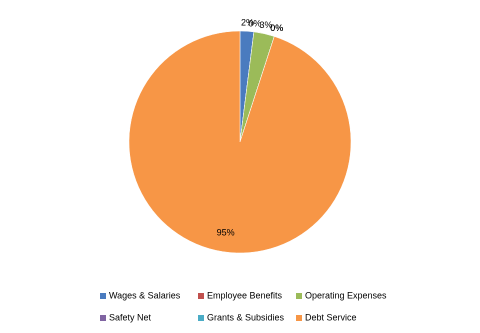 The width and height of the screenshot is (480, 333). What do you see at coordinates (145, 295) in the screenshot?
I see `legend-label: Wages & Salaries` at bounding box center [145, 295].